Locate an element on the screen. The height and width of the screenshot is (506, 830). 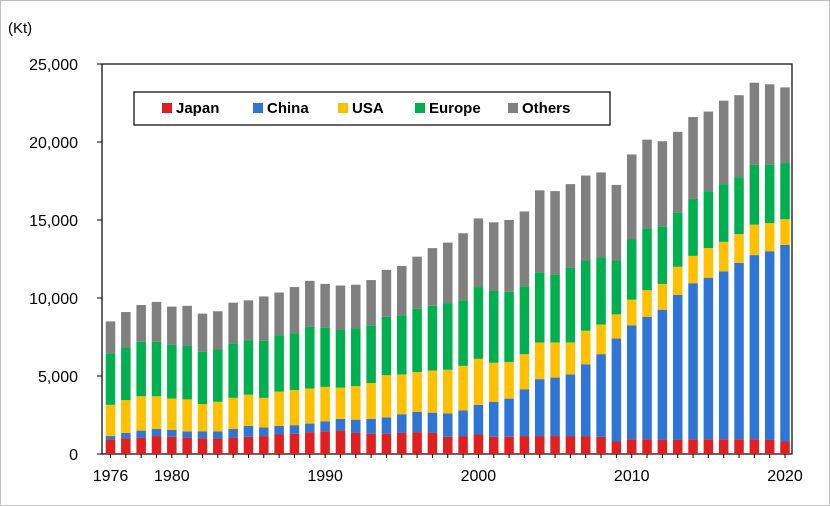
bar-china-1993 is located at coordinates (371, 426).